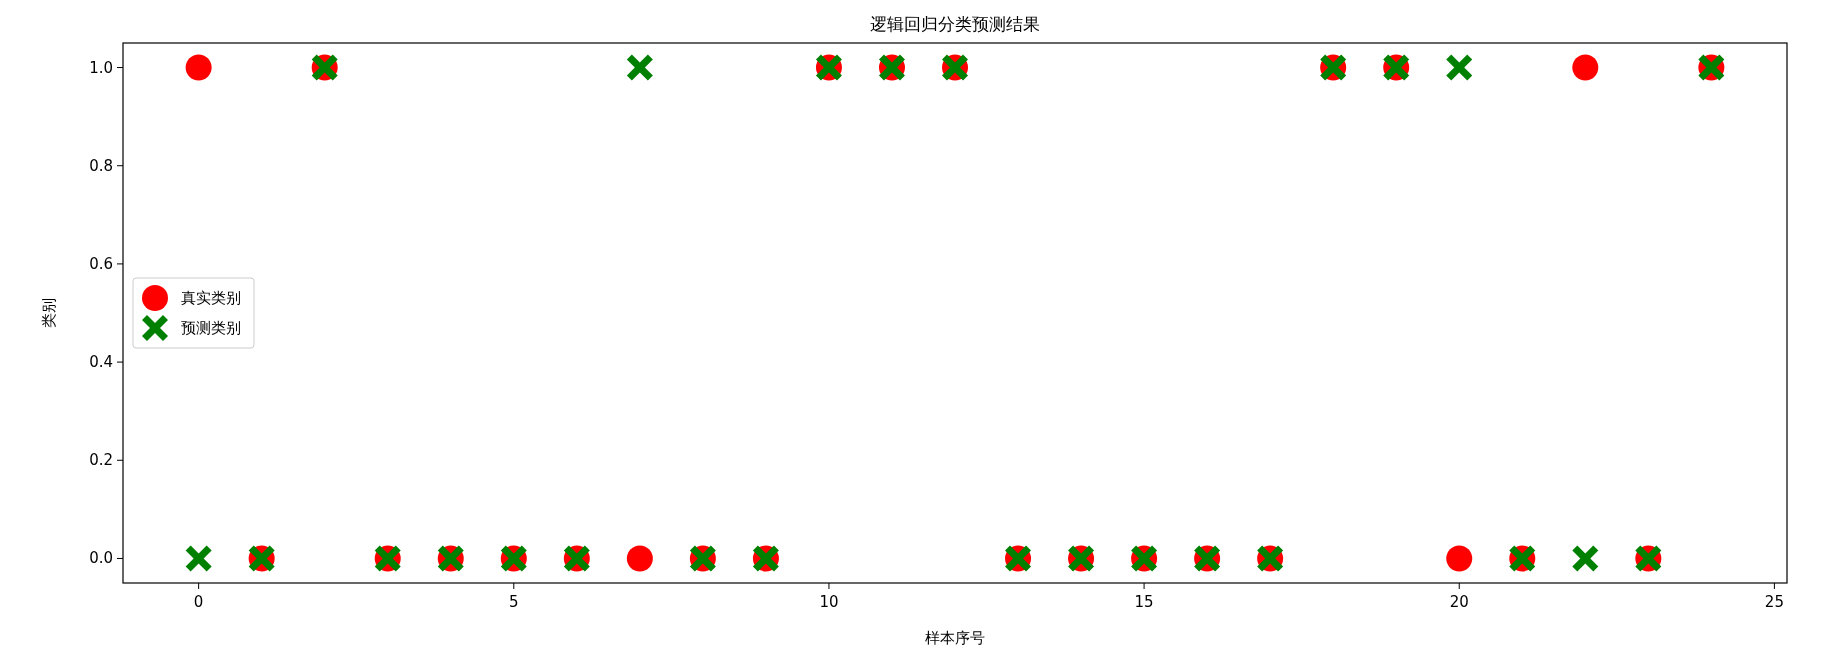  What do you see at coordinates (49, 313) in the screenshot?
I see `y-axis-title: 类别` at bounding box center [49, 313].